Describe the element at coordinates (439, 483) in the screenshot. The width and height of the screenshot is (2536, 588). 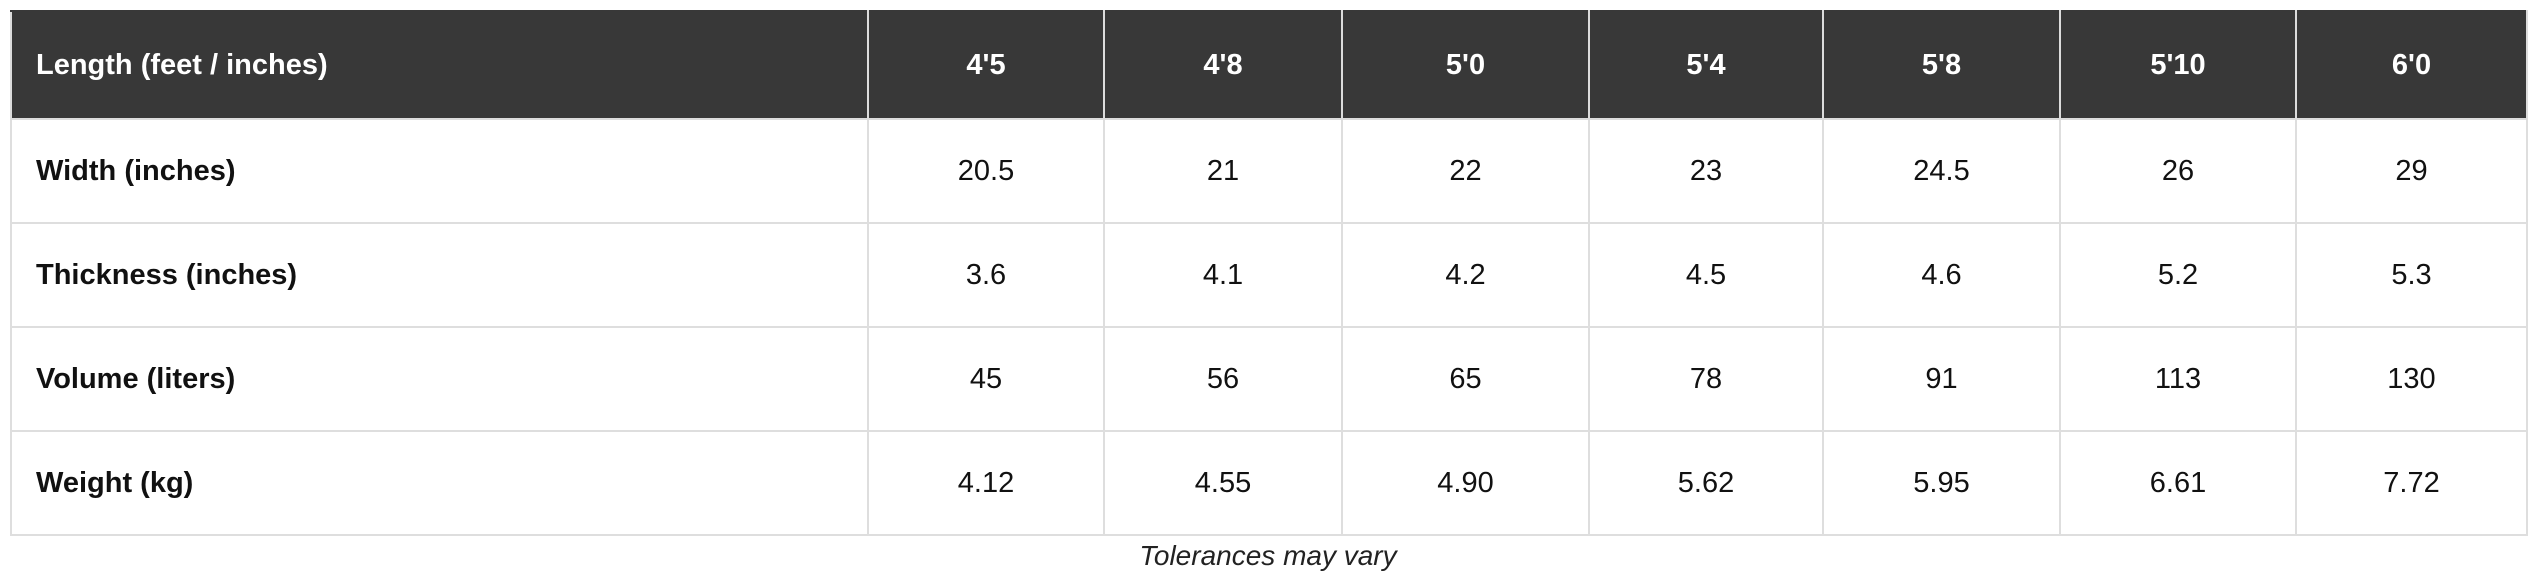
I see `row-label: Weight (kg)` at that location.